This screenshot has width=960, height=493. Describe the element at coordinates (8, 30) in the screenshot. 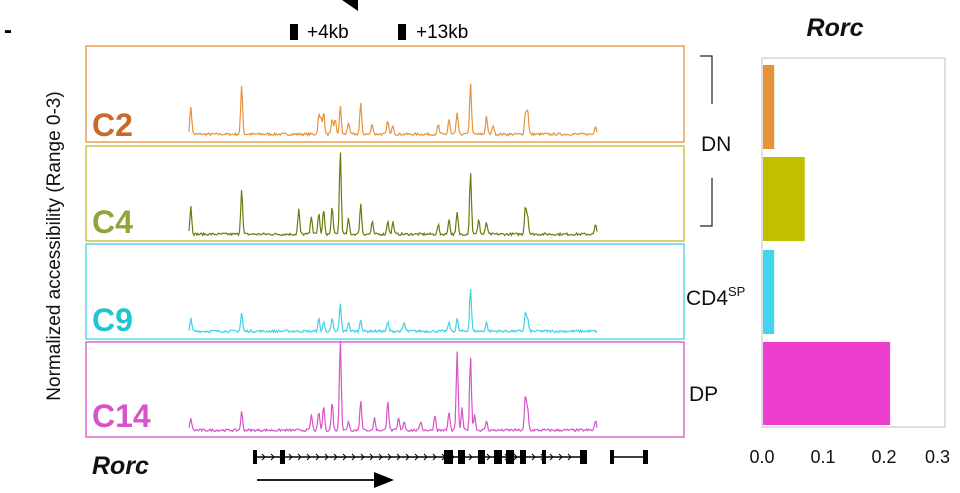

I see `panel-marker: -` at that location.